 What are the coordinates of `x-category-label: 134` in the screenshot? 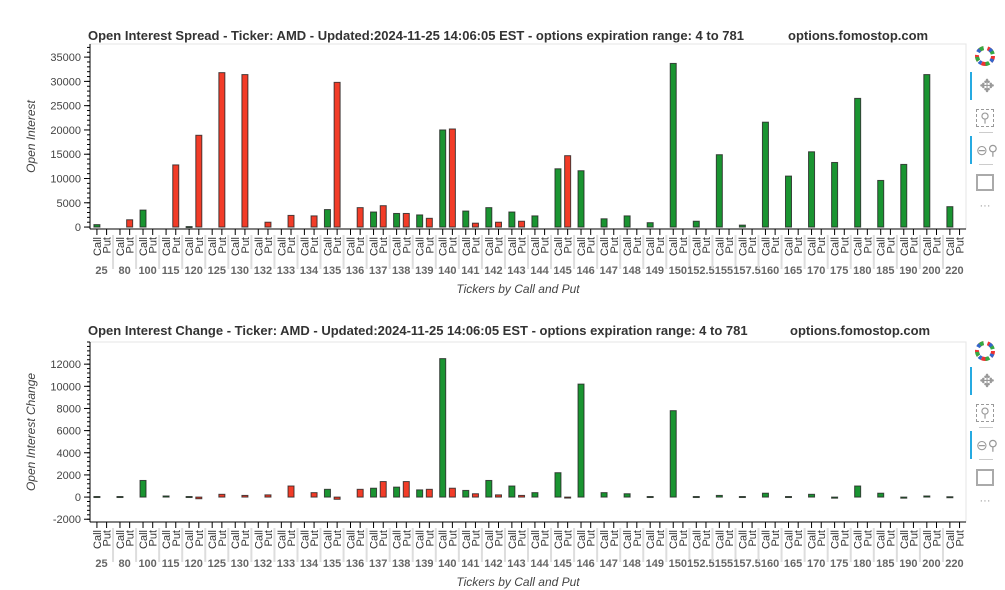 It's located at (309, 271).